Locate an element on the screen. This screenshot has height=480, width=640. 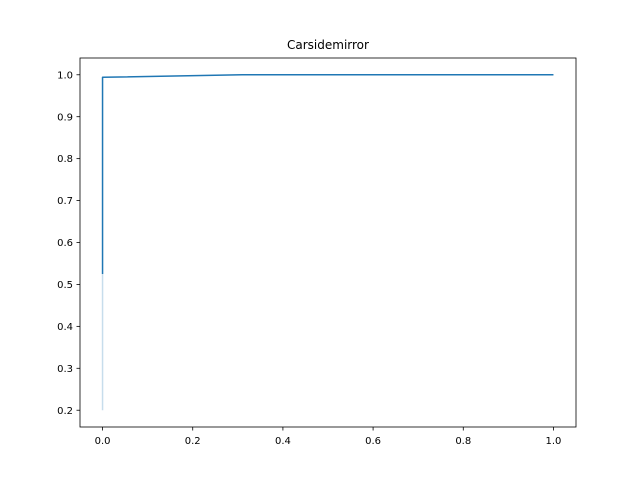
y-tick-label: 0.7 is located at coordinates (65, 201).